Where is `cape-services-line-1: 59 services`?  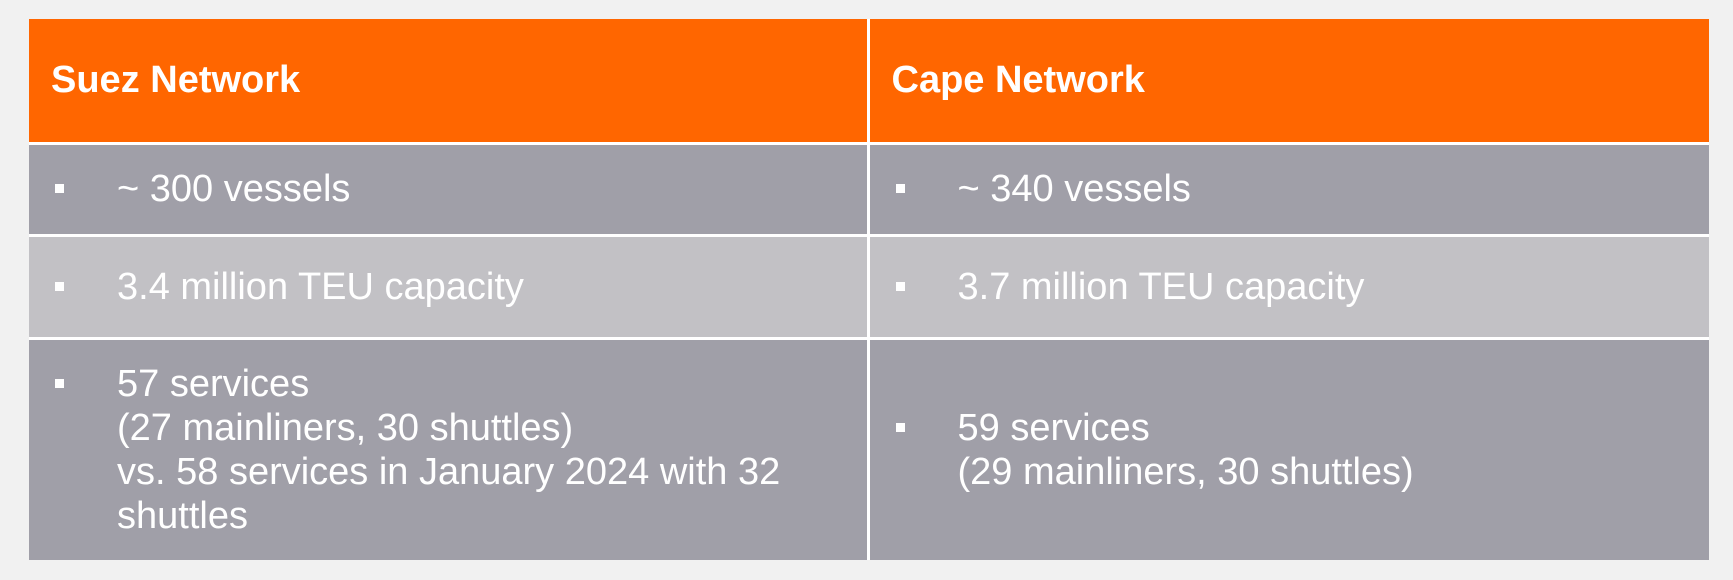
cape-services-line-1: 59 services is located at coordinates (1053, 427).